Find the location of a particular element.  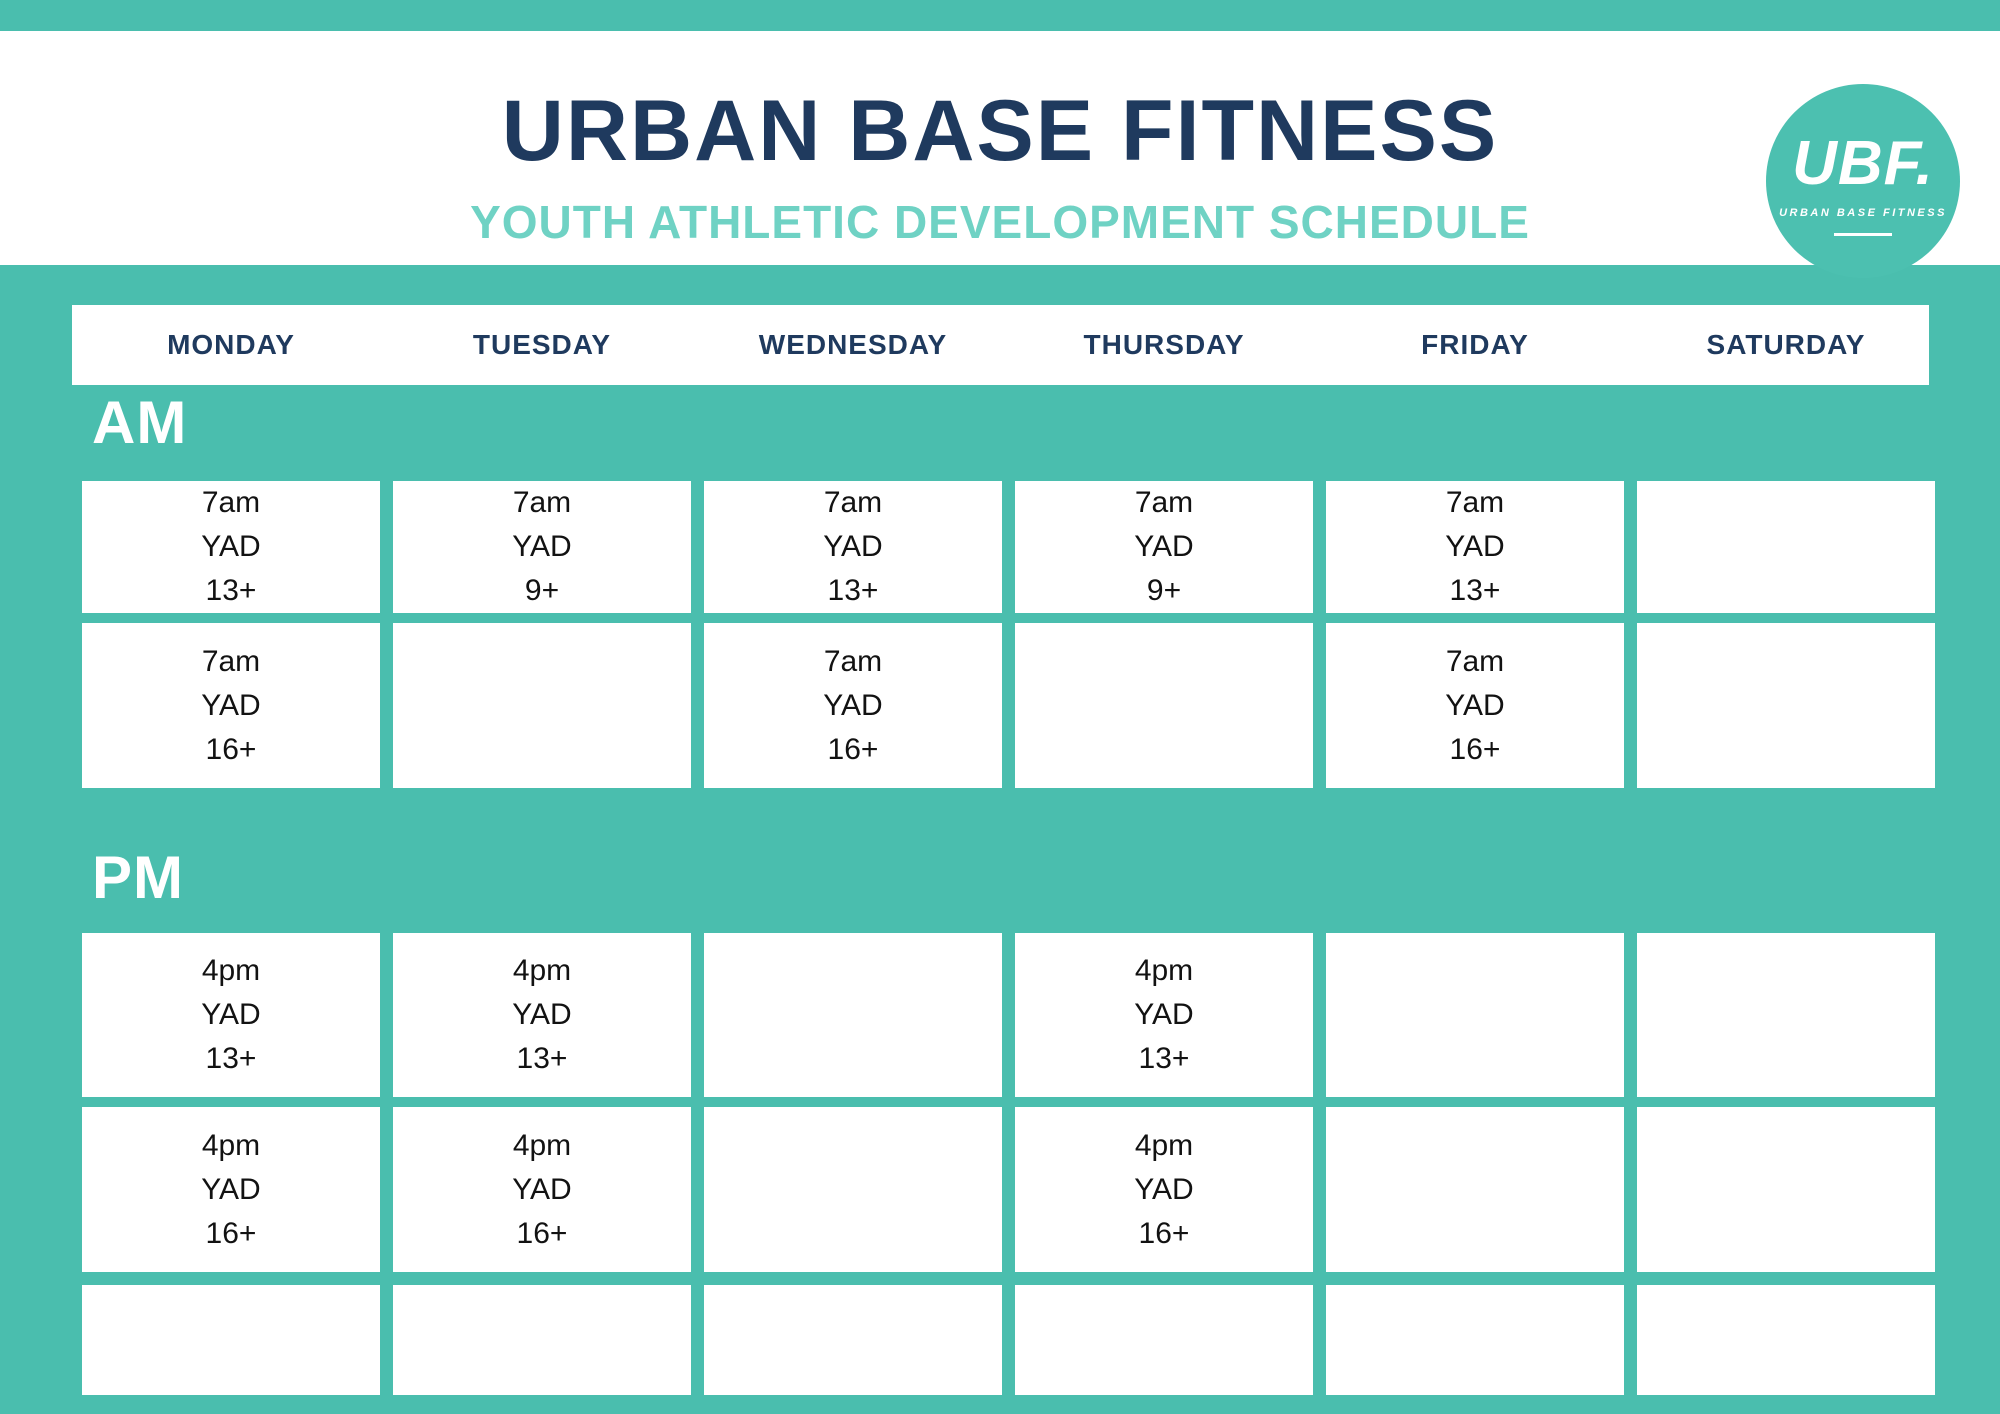

day-header-tuesday: TUESDAY is located at coordinates (542, 344).